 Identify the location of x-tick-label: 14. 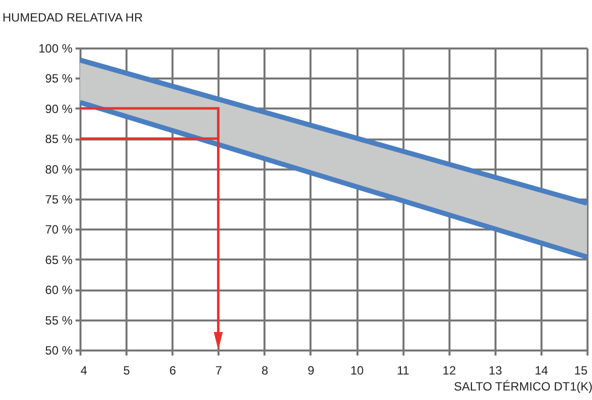
(541, 371).